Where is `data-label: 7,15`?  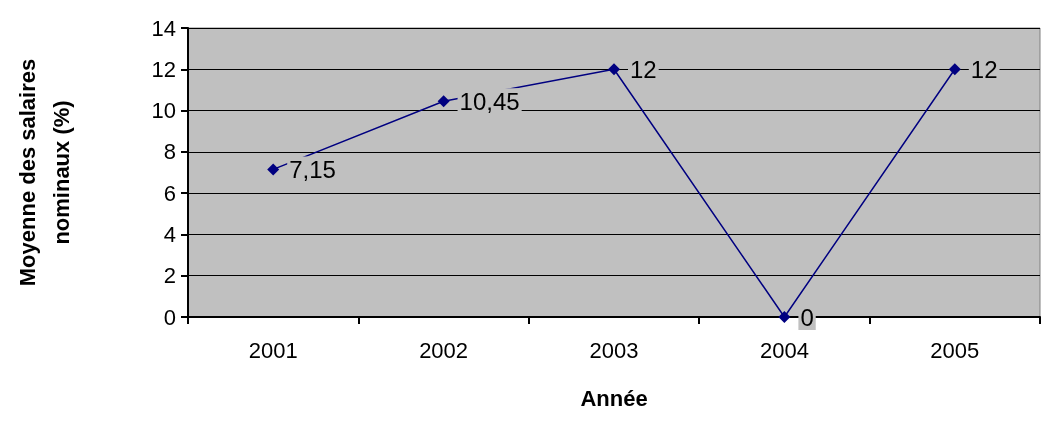
data-label: 7,15 is located at coordinates (312, 169).